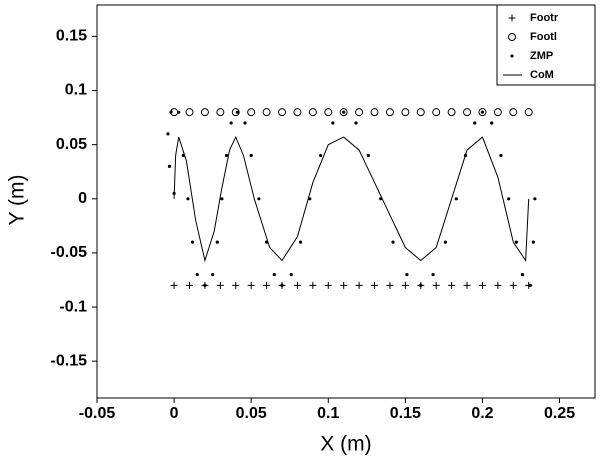 This screenshot has width=600, height=462. I want to click on legend-label: CoM, so click(542, 75).